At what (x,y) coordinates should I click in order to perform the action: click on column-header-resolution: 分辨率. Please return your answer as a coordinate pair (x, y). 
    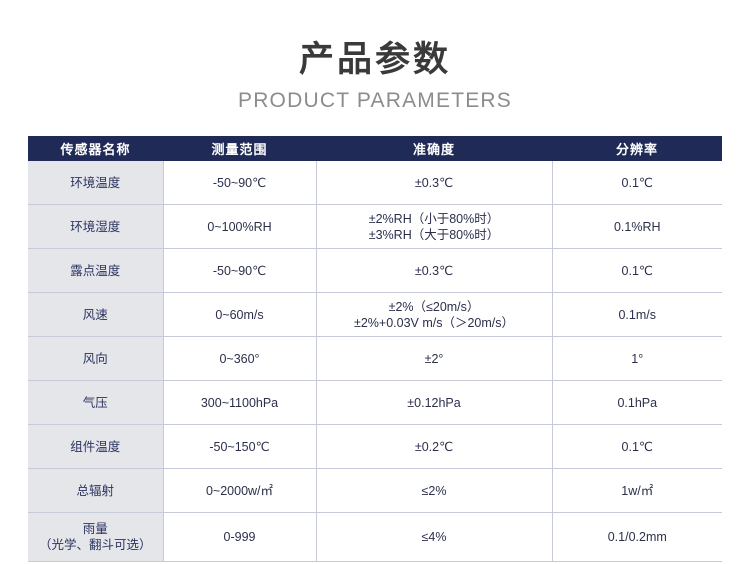
    Looking at the image, I should click on (637, 148).